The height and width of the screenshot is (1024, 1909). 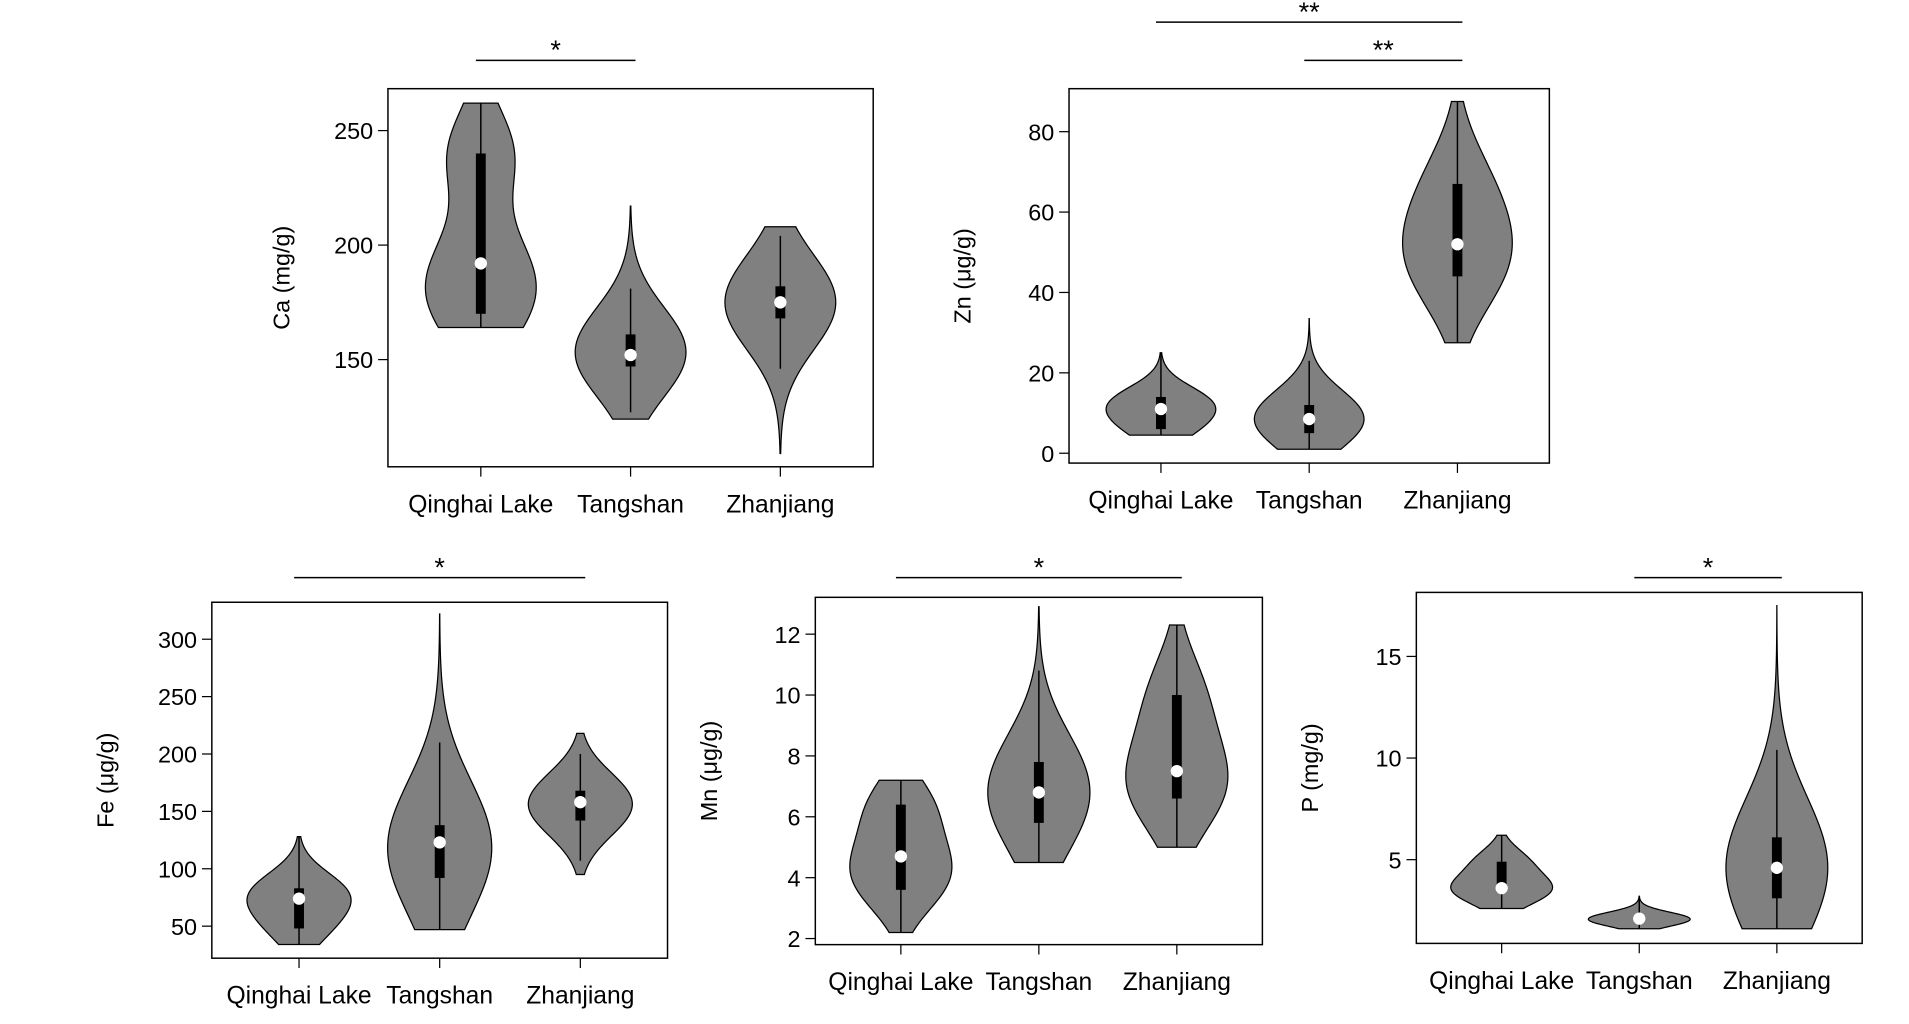 What do you see at coordinates (105, 780) in the screenshot?
I see `y-axis-label: Fe (μg/g)` at bounding box center [105, 780].